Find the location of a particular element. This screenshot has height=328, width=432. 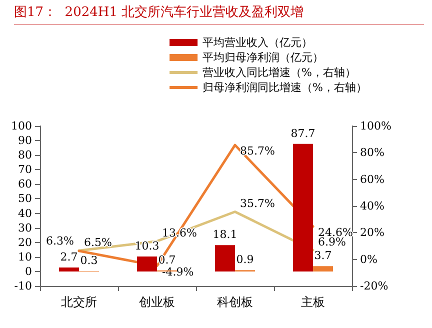

data-label: 87.7 is located at coordinates (303, 133).